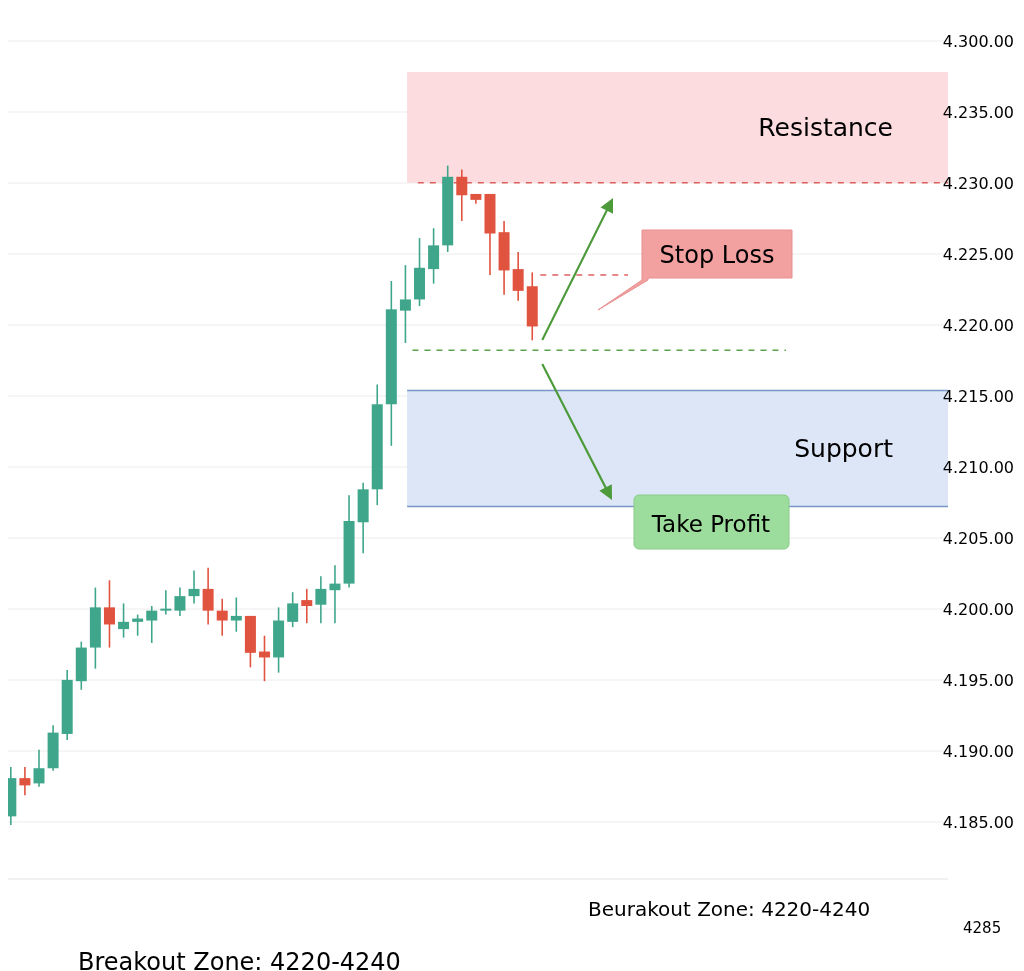 This screenshot has width=1024, height=971. I want to click on text: 4.220.00, so click(978, 325).